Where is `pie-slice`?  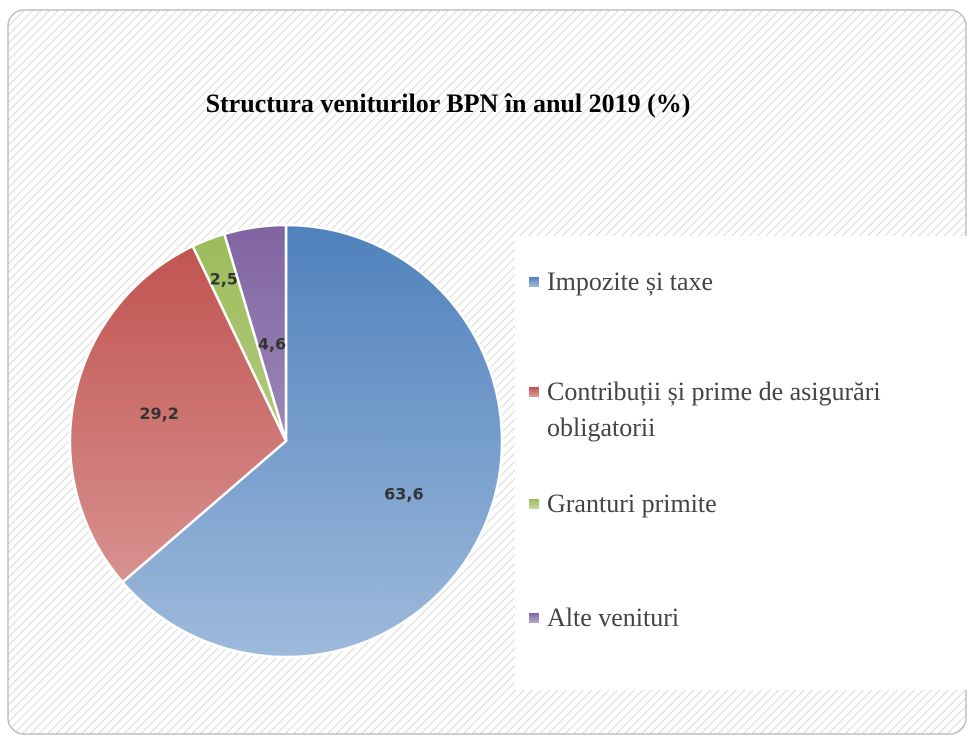 pie-slice is located at coordinates (255, 332).